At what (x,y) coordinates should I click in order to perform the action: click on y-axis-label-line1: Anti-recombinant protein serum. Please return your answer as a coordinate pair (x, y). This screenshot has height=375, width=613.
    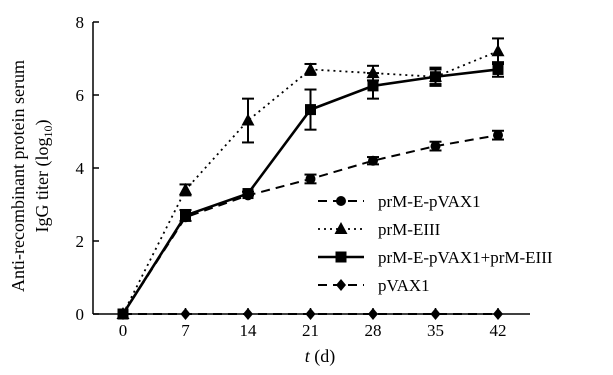
    Looking at the image, I should click on (18, 176).